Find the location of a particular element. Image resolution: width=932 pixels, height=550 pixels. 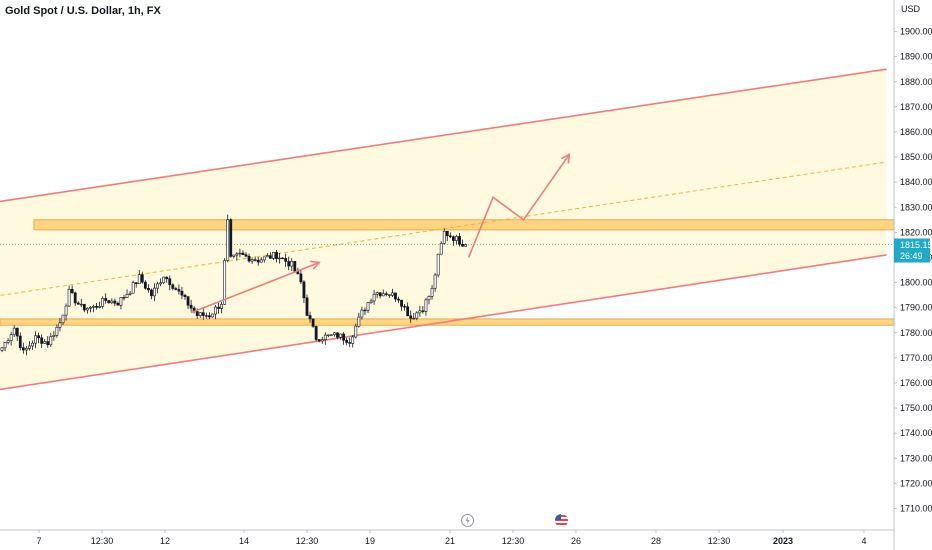

x-tick-label: 28 is located at coordinates (656, 541).